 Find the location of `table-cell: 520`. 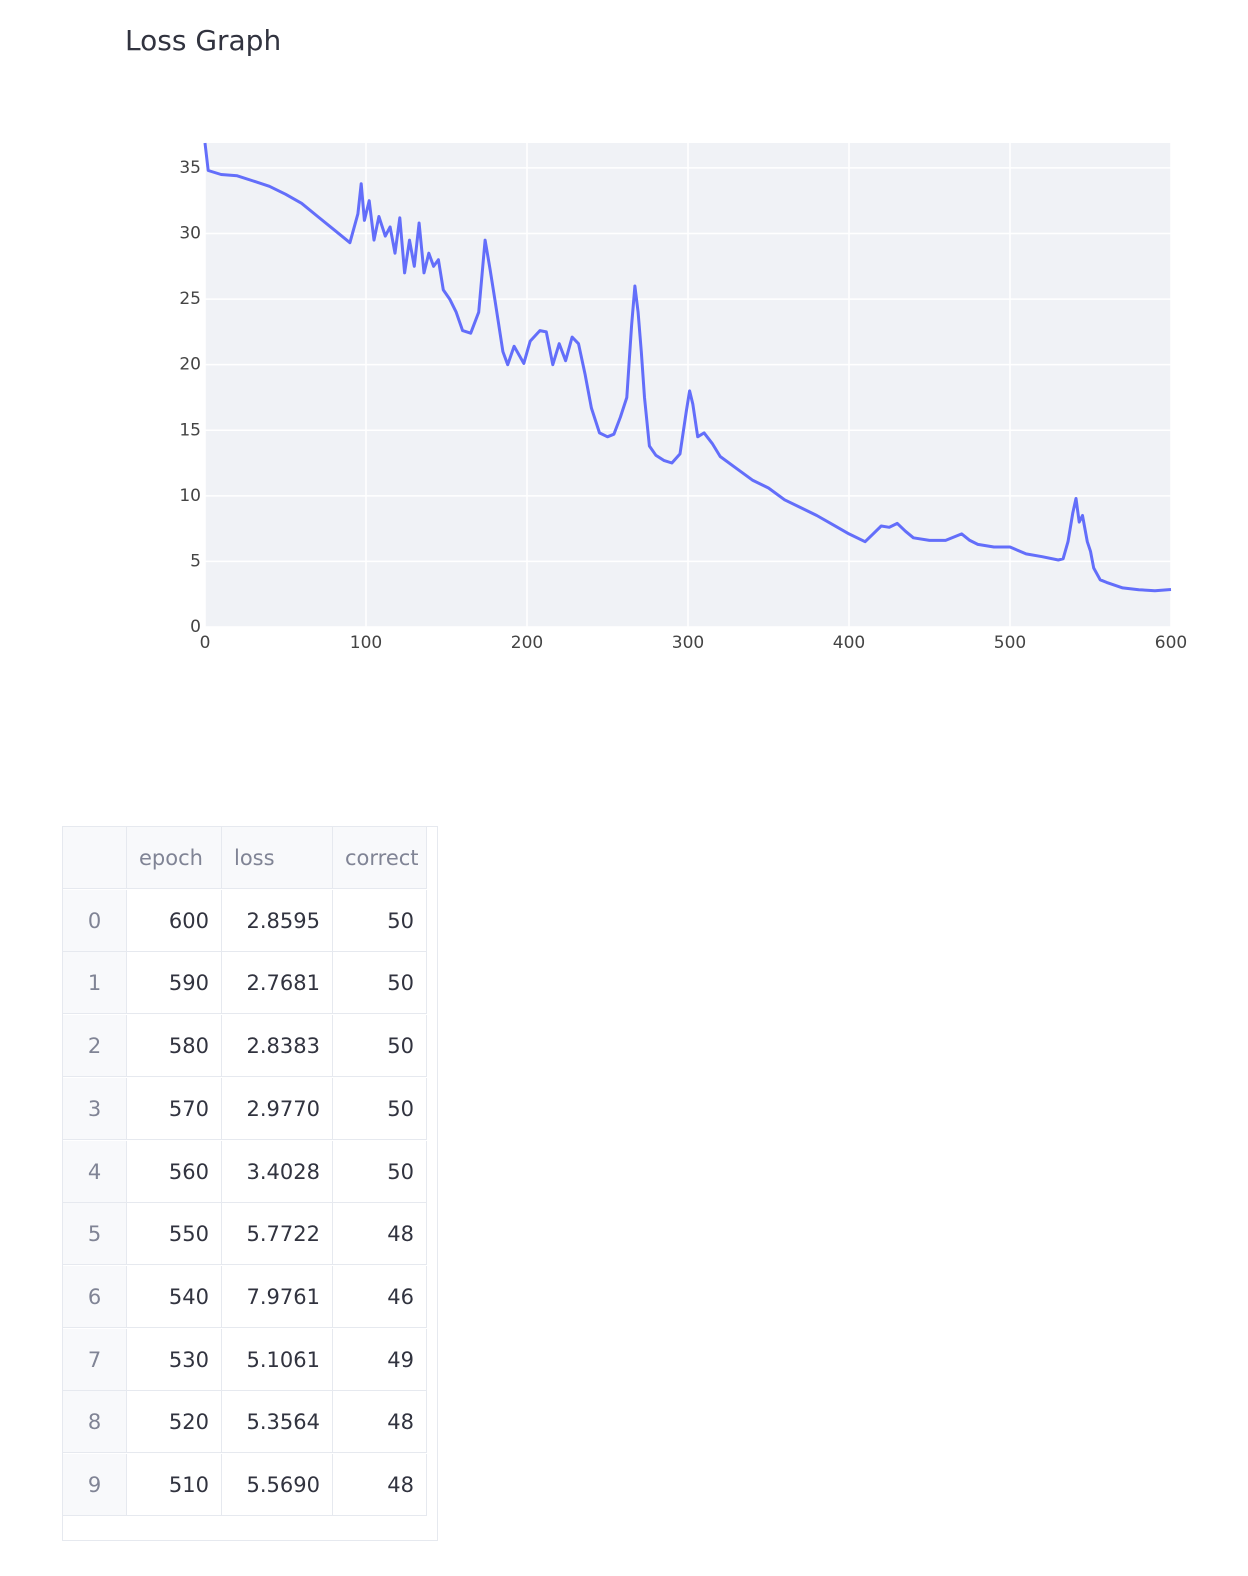

table-cell: 520 is located at coordinates (174, 1422).